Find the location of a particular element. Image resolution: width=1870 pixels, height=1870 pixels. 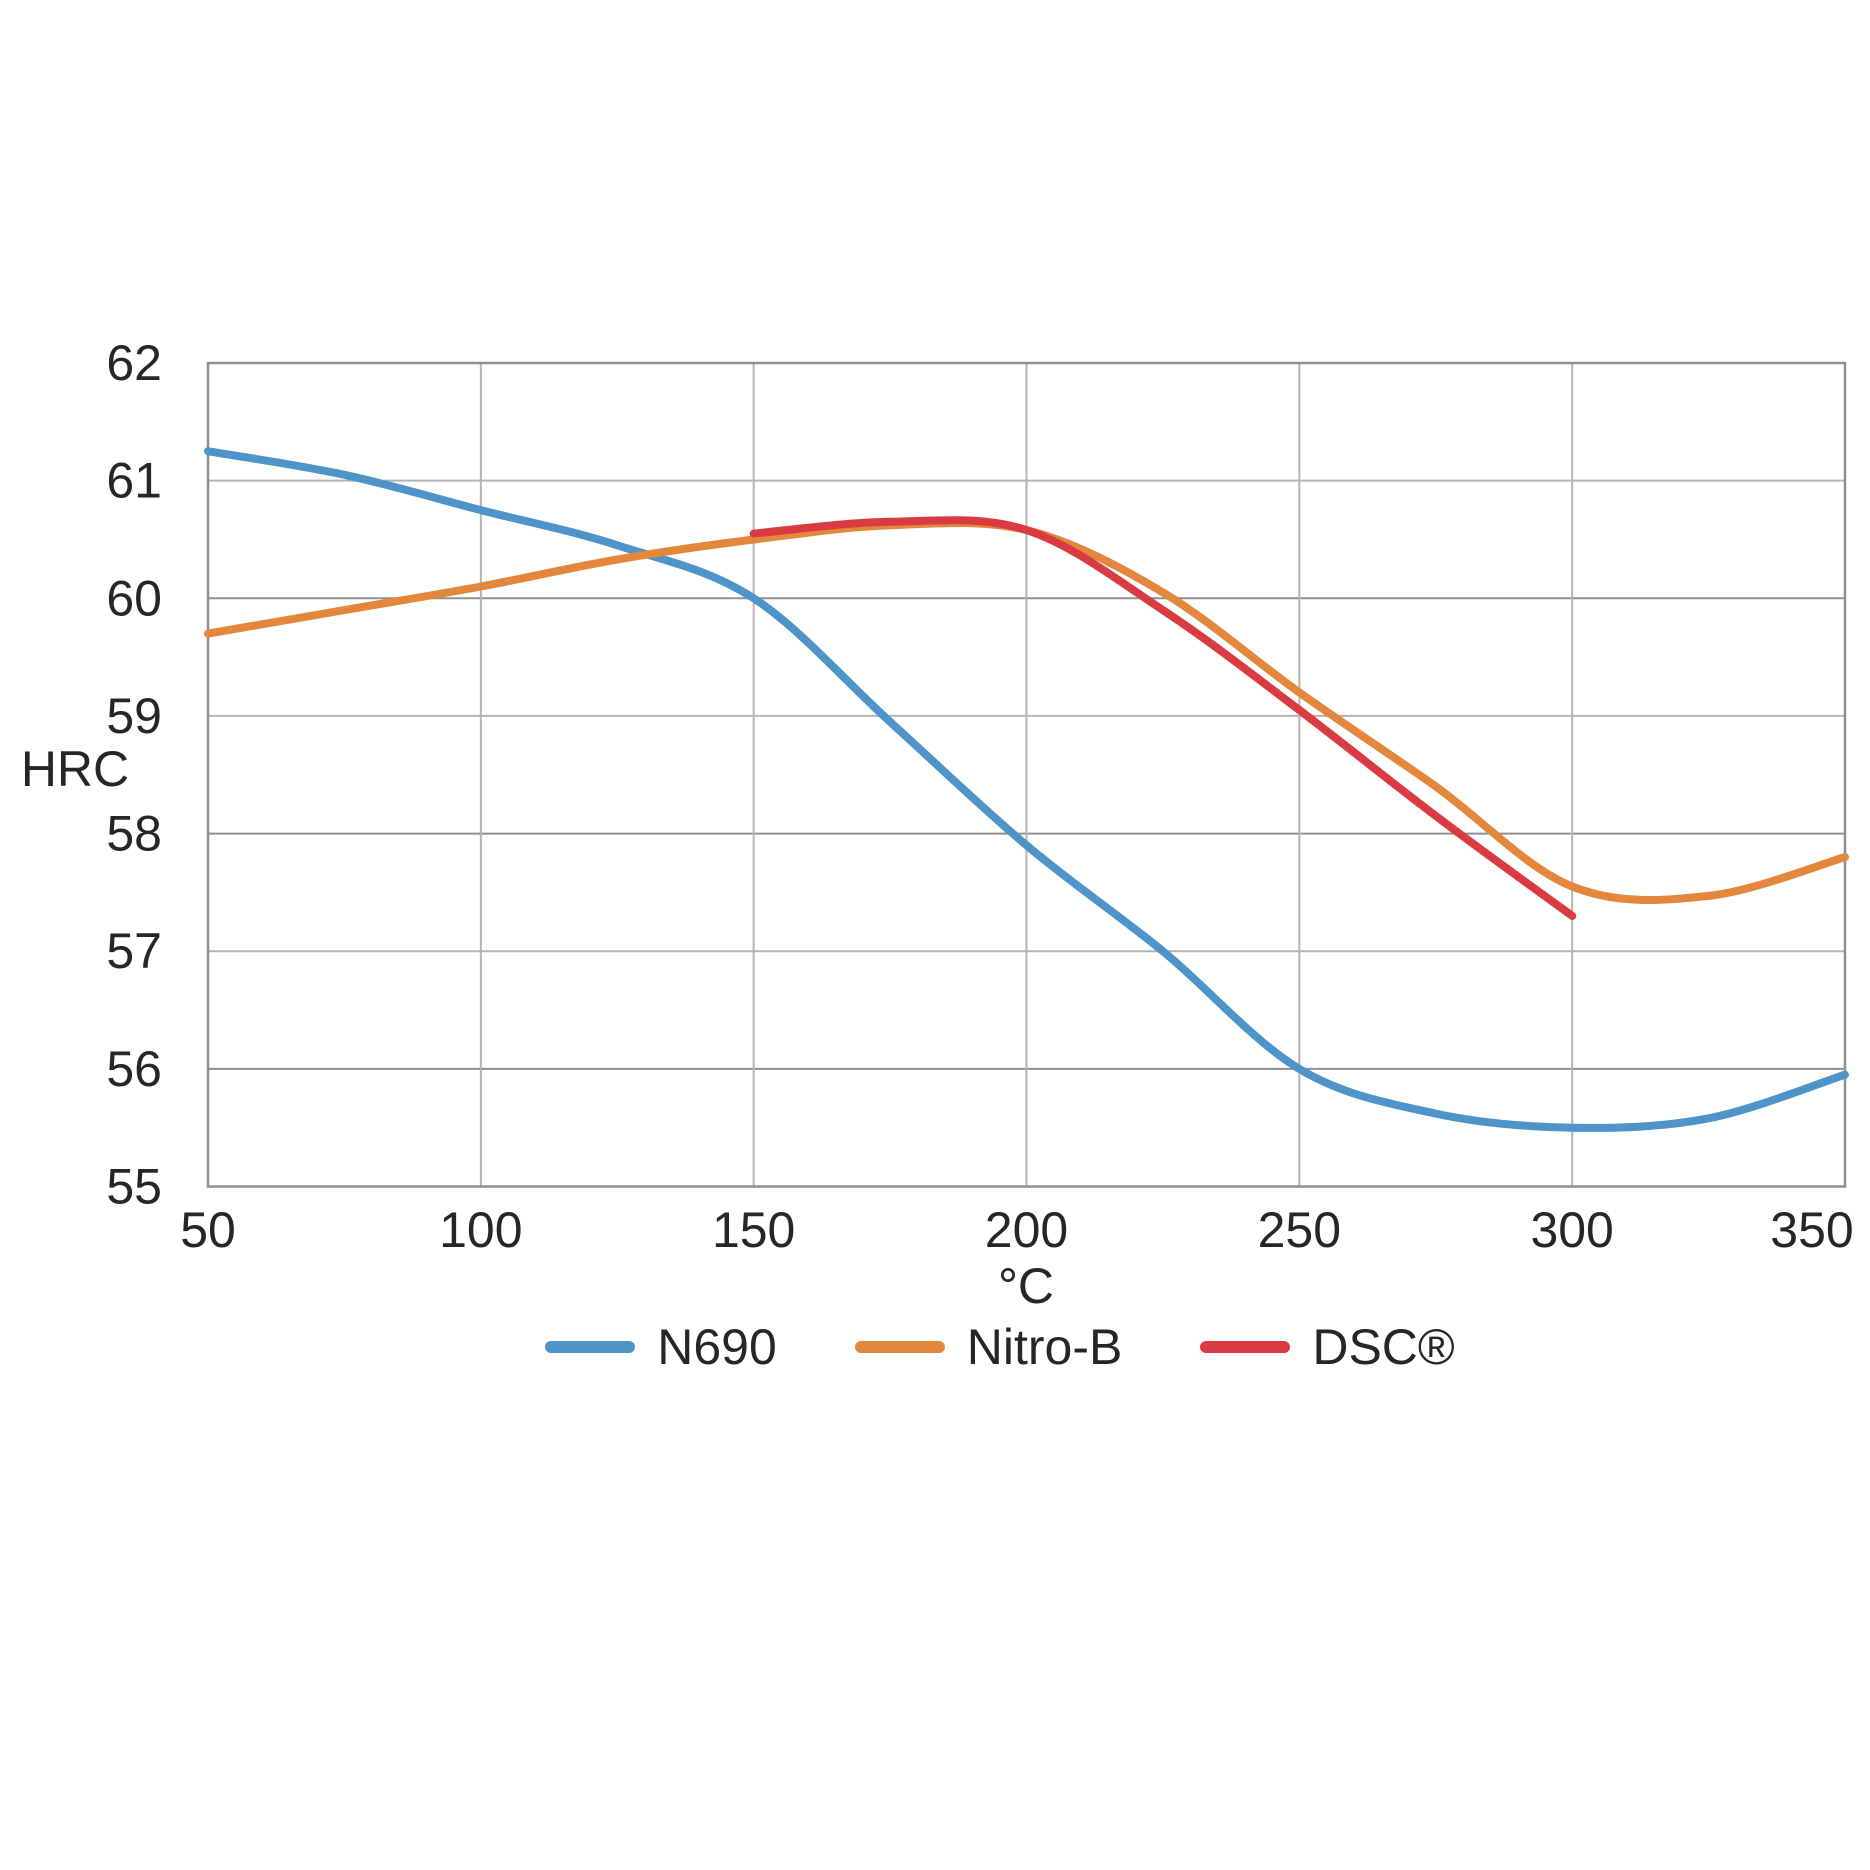

y-axis-label: HRC is located at coordinates (75, 769).